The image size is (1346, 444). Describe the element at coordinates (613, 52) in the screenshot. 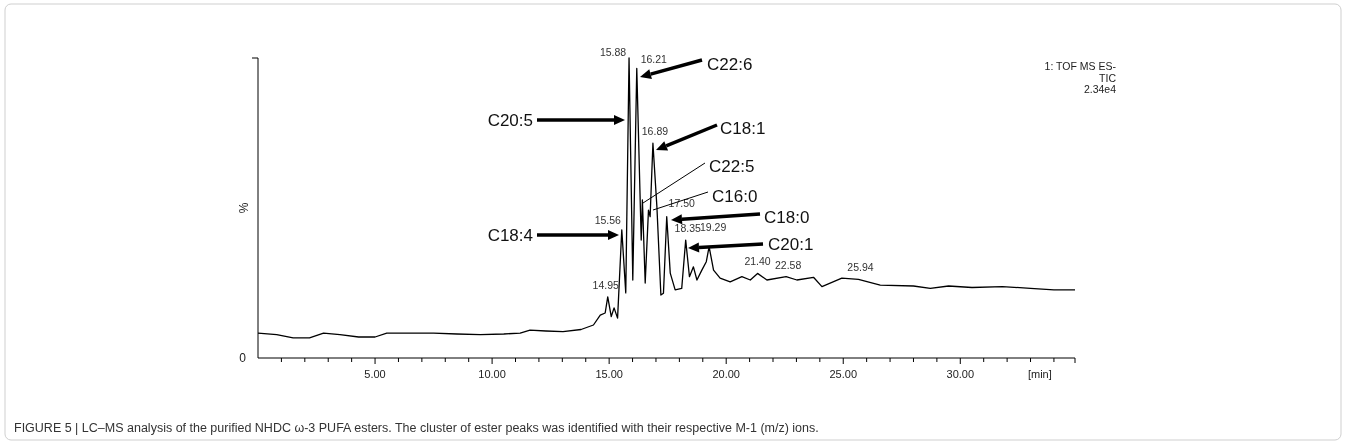

I see `annotation: 15.88` at that location.